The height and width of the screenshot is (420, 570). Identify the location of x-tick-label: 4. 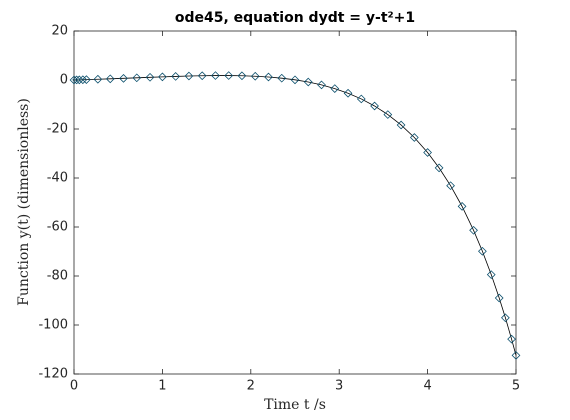
(427, 386).